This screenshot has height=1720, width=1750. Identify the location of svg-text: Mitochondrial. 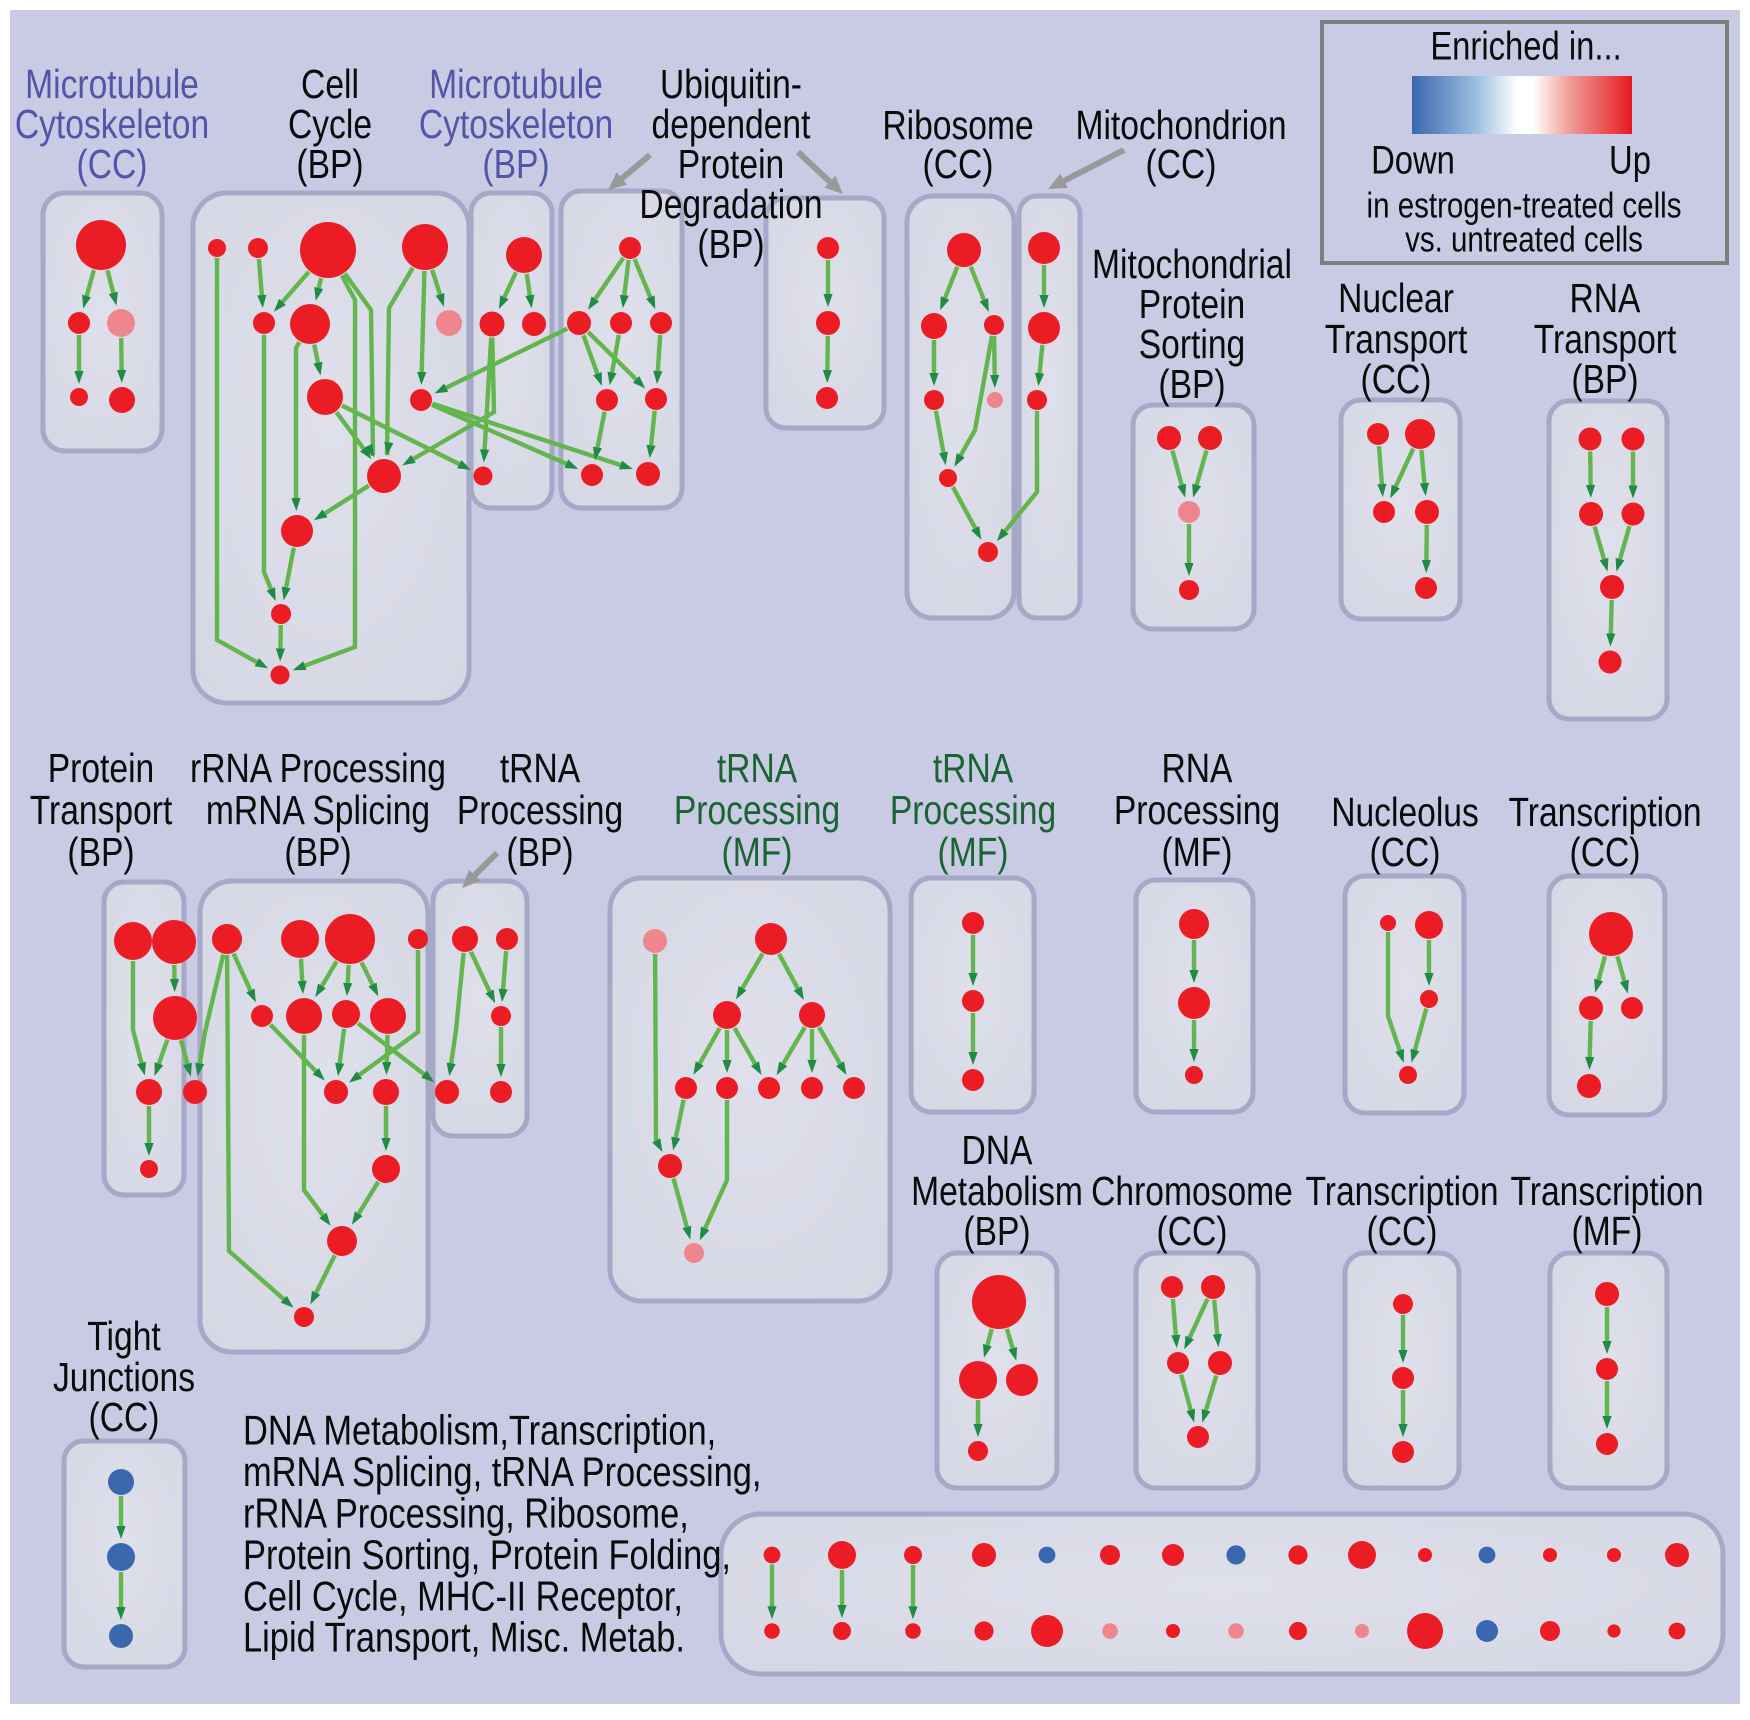
(1192, 264).